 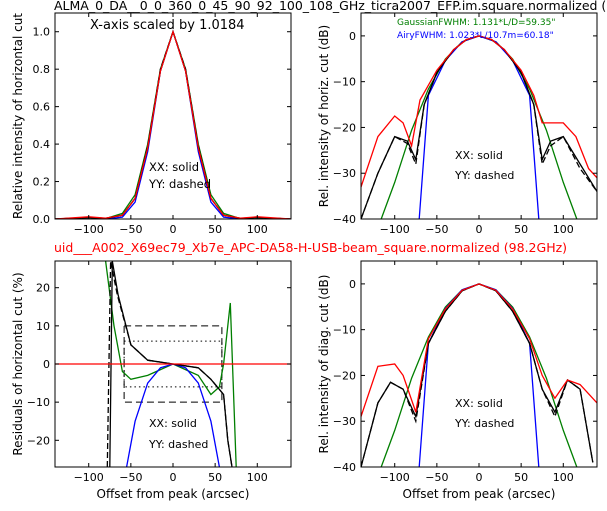 What do you see at coordinates (43, 326) in the screenshot?
I see `y-tick-label: 10` at bounding box center [43, 326].